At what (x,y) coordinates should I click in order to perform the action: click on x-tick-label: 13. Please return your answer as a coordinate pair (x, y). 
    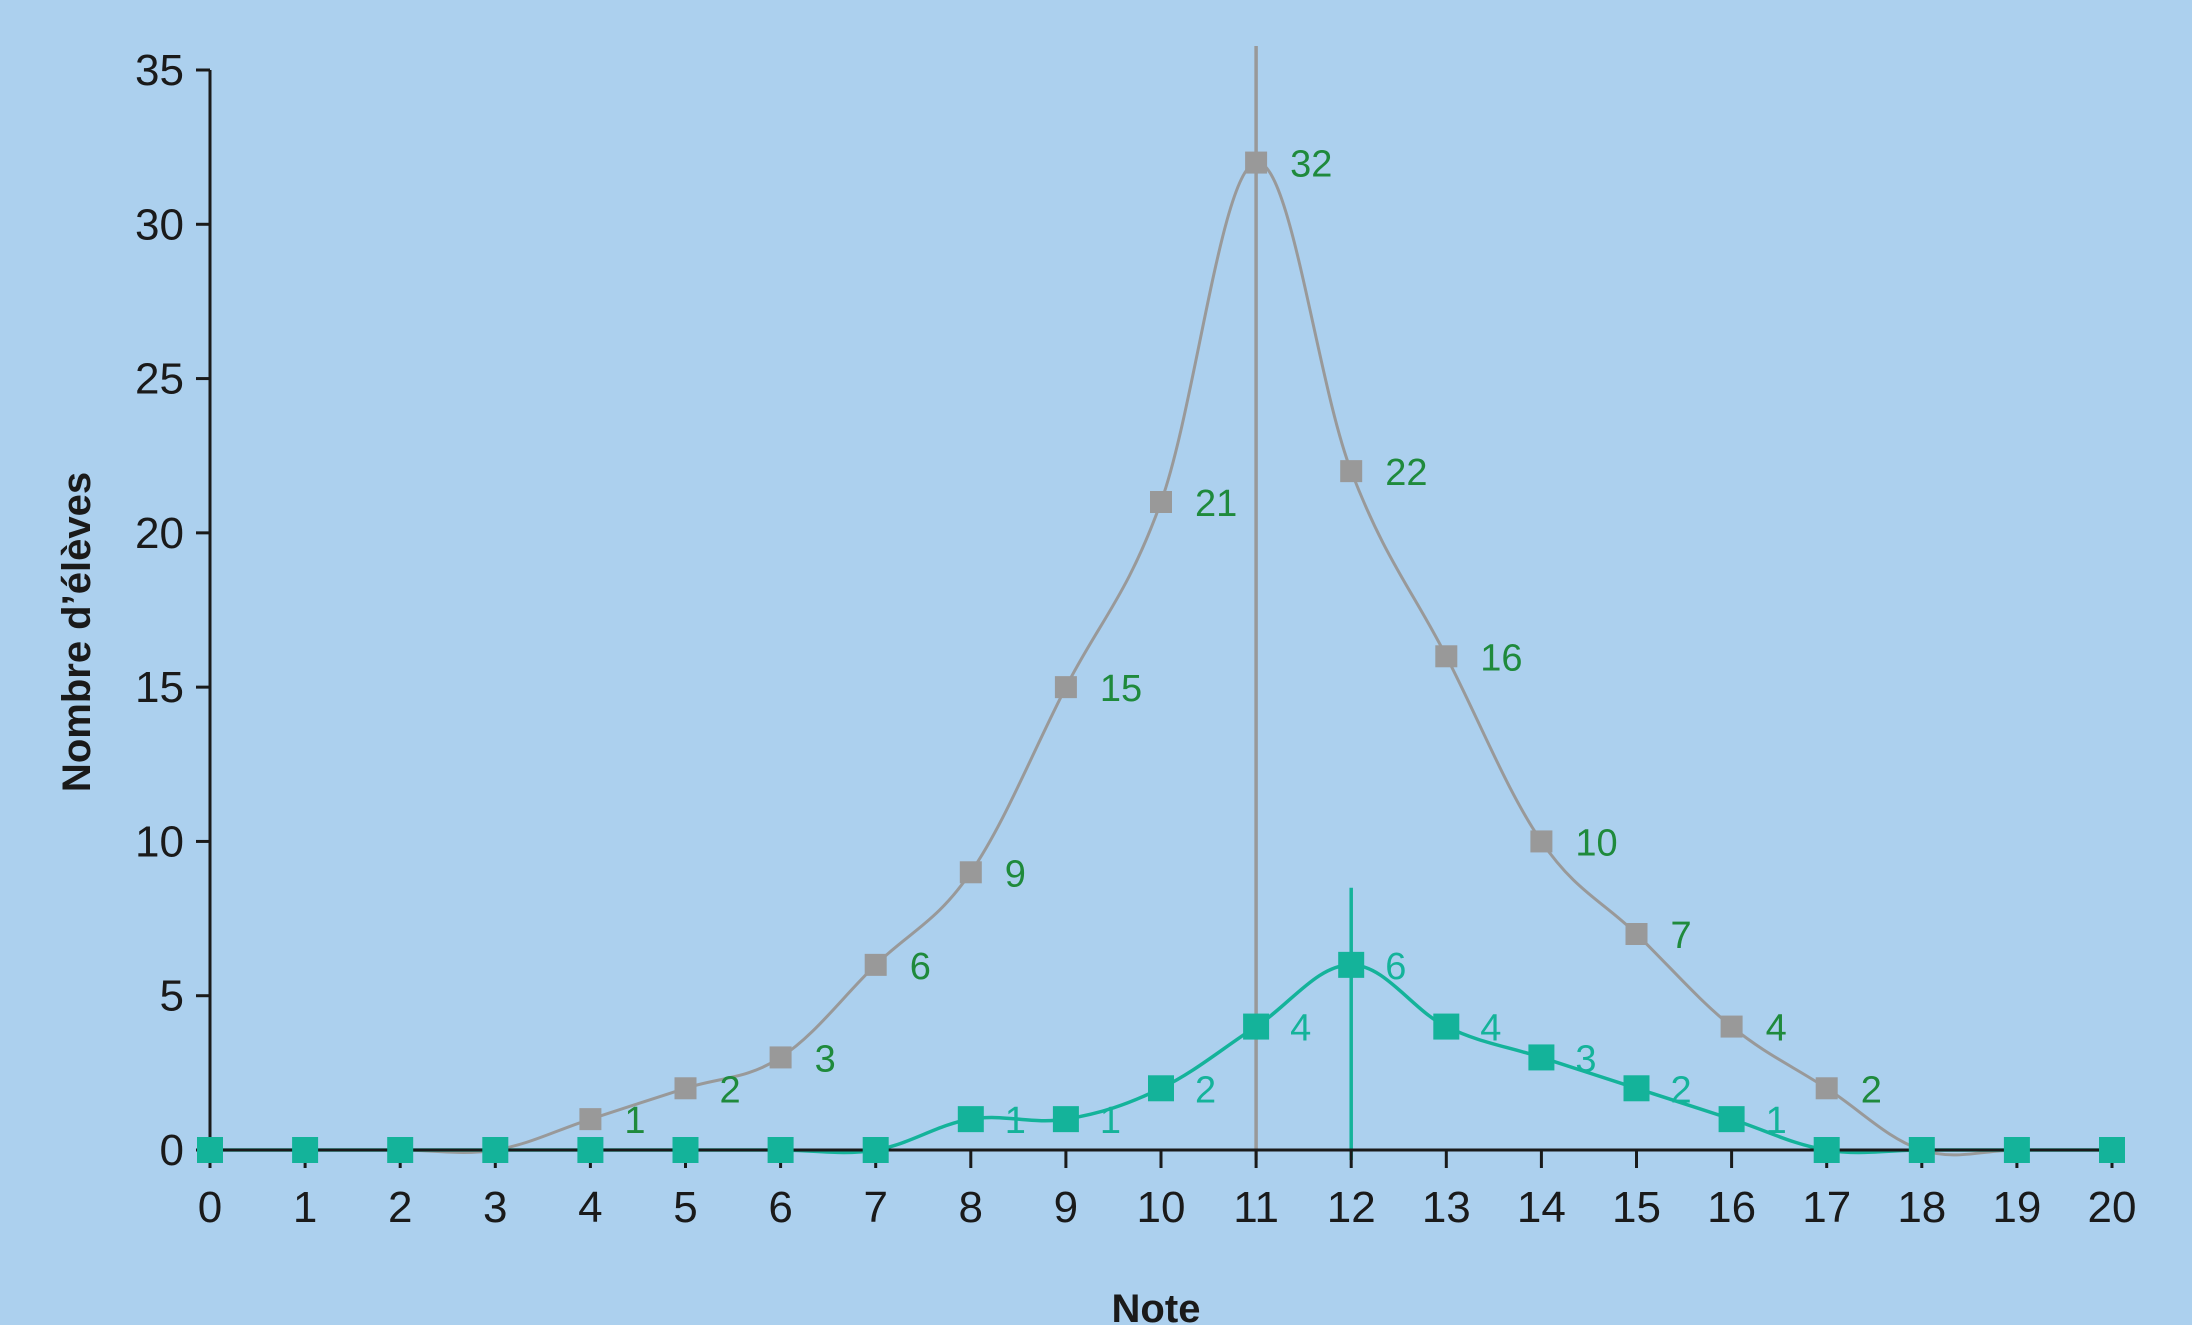
    Looking at the image, I should click on (1446, 1207).